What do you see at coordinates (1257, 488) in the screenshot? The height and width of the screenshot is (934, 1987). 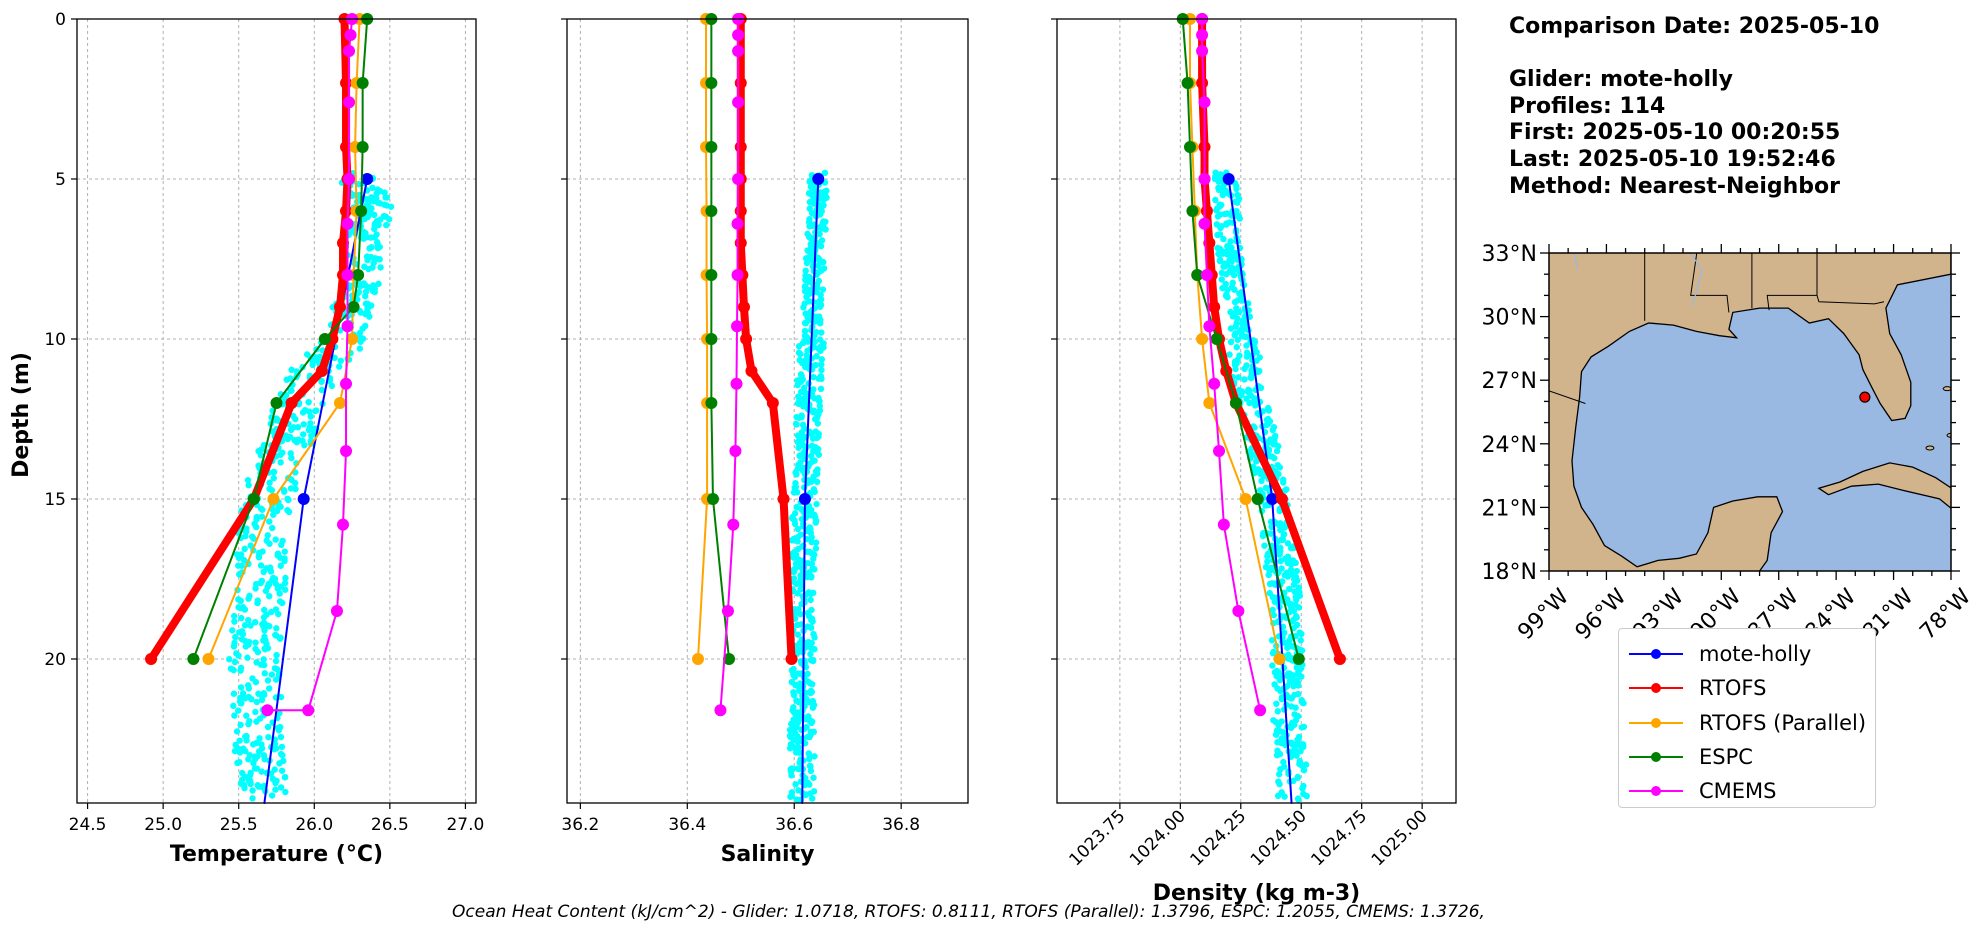 I see `series-mote-holly` at bounding box center [1257, 488].